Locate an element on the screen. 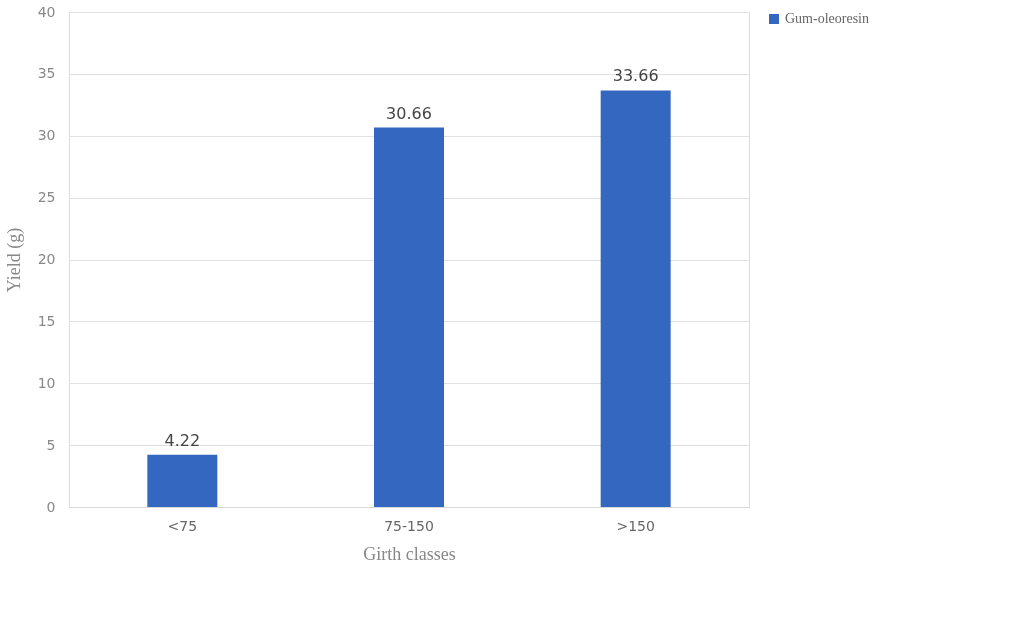  data-label: 33.66 is located at coordinates (635, 76).